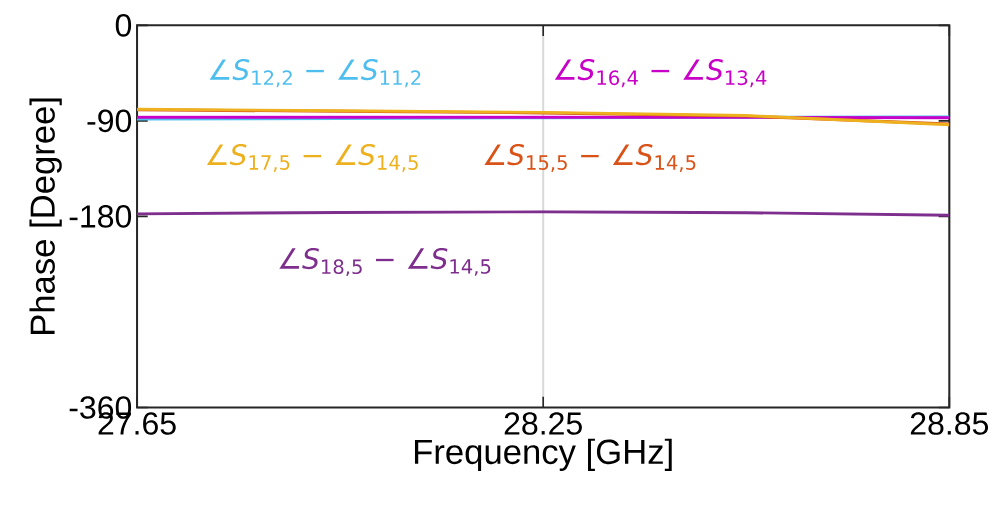 The image size is (1003, 514). I want to click on series-label: ∠S$_{18,5}$ − ∠S$_{14,5}$, so click(385, 262).